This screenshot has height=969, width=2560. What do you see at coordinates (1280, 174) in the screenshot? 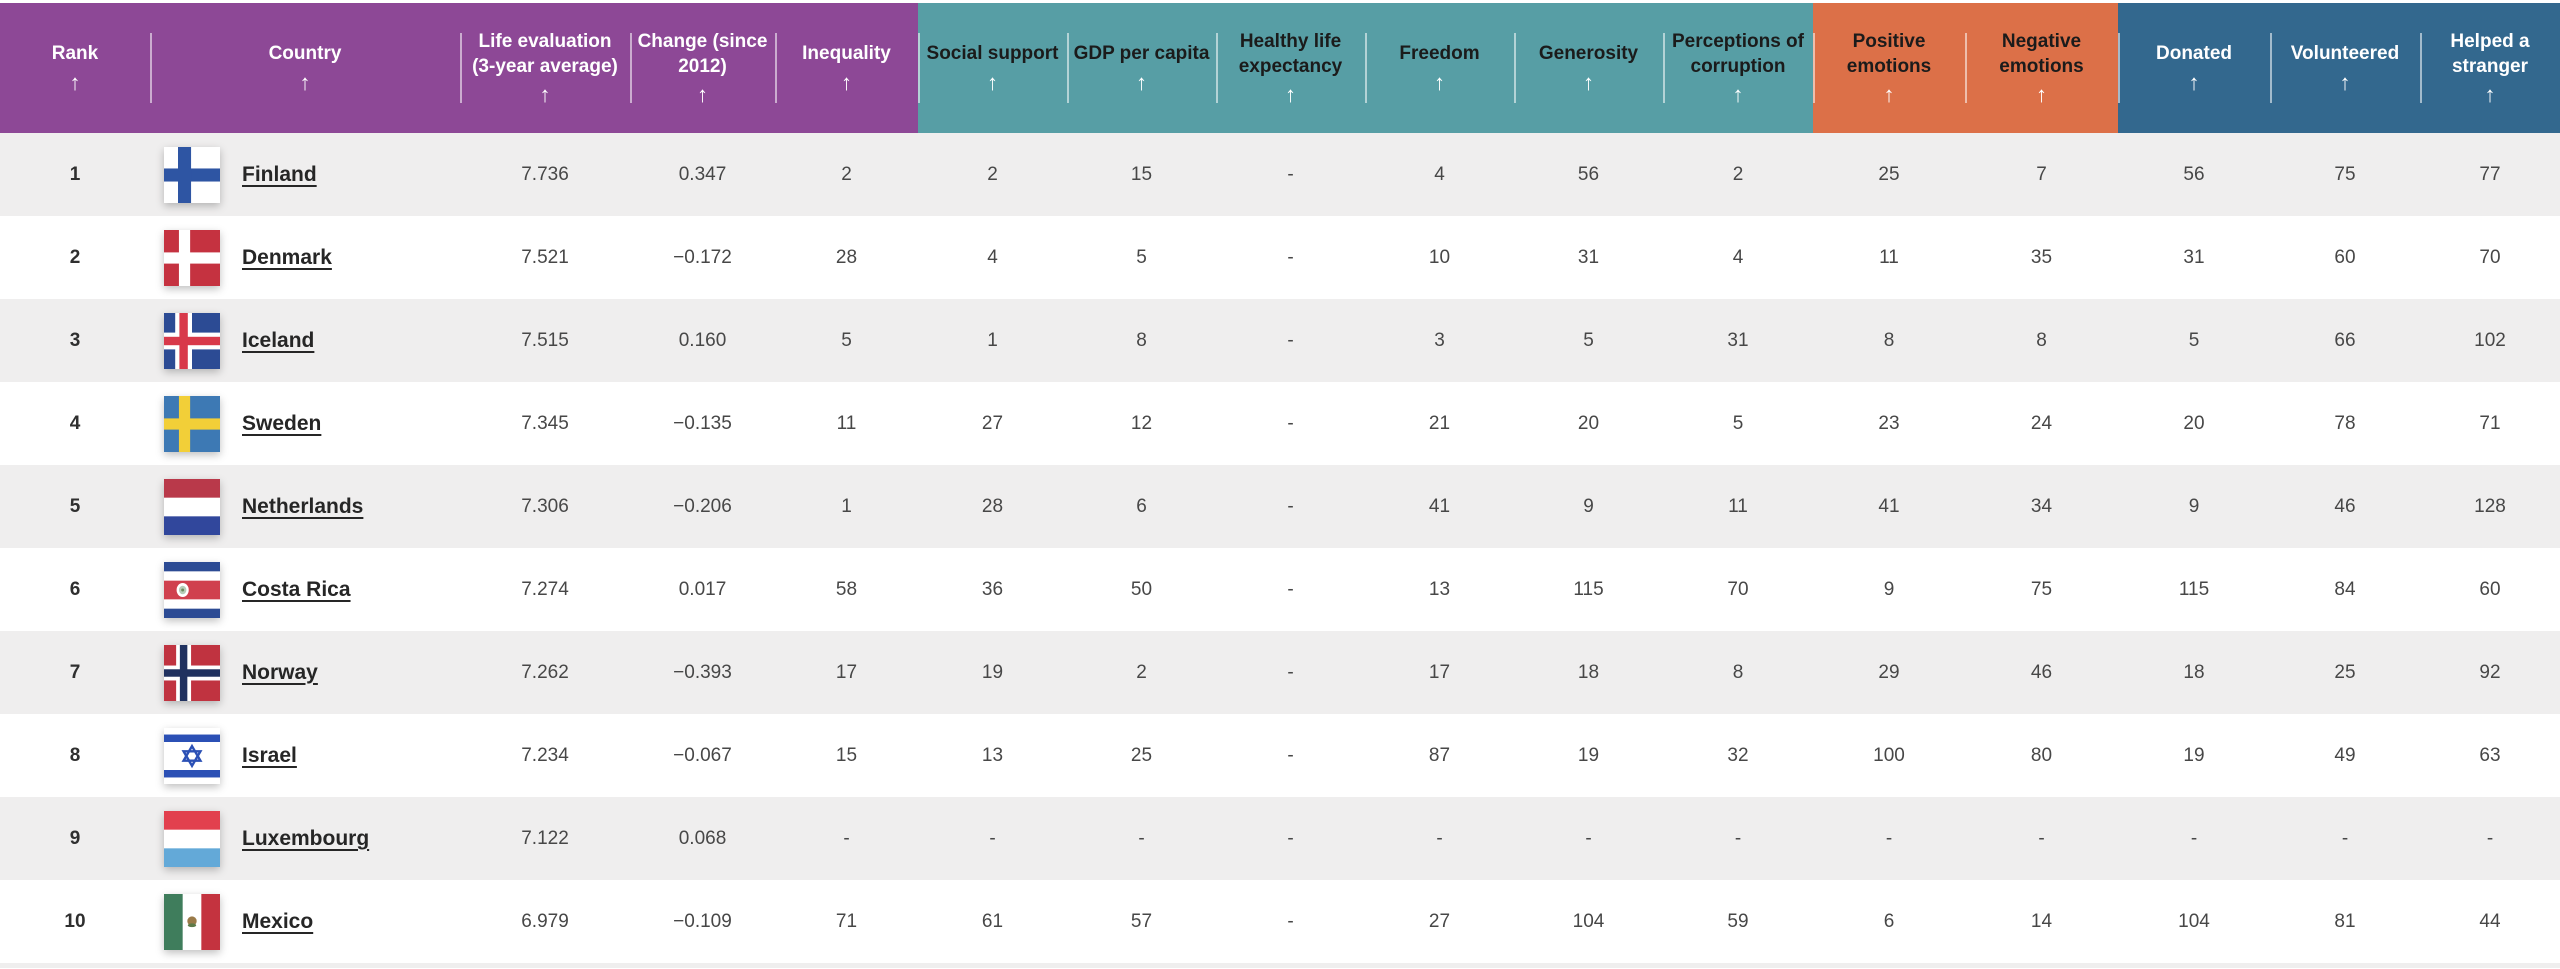
I see `table-row: 1 Finland 7.736 0.347 2 2 15 - 4 56 2 25 7 56 75 77` at bounding box center [1280, 174].